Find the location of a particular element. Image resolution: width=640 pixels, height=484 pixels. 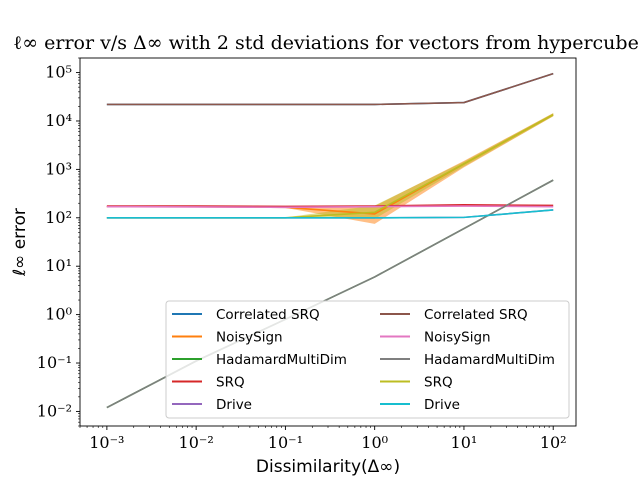

x-tick-label: 10¹ is located at coordinates (464, 442).